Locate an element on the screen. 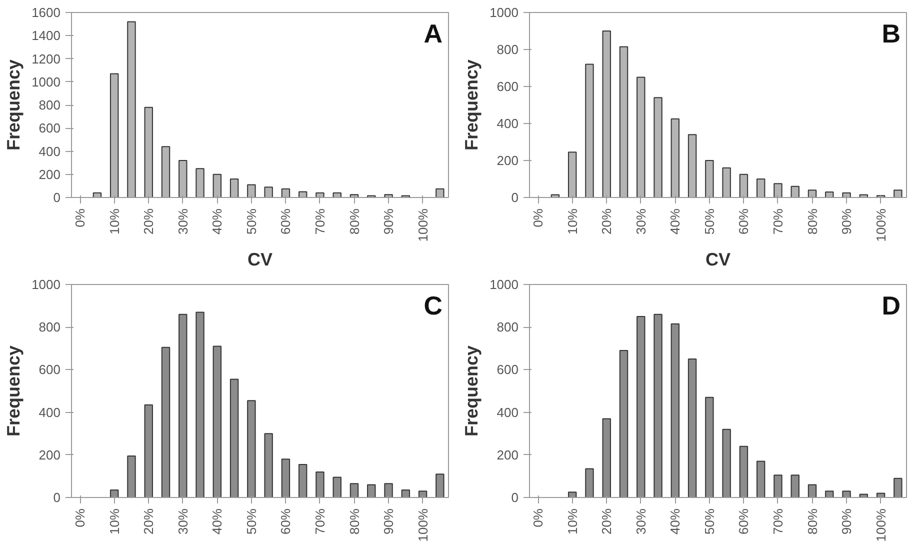 The image size is (921, 549). chart-title: D is located at coordinates (891, 305).